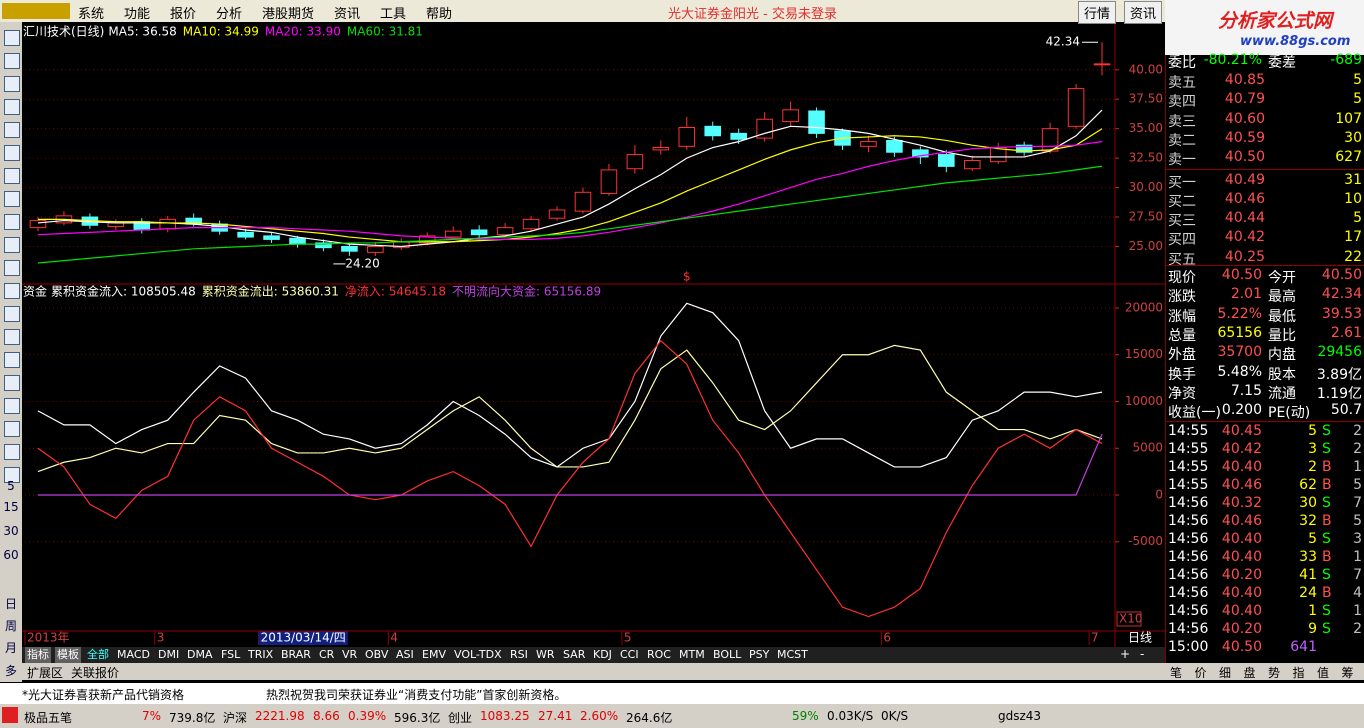 The width and height of the screenshot is (1364, 728). Describe the element at coordinates (169, 654) in the screenshot. I see `indicator-tab: DMI` at that location.